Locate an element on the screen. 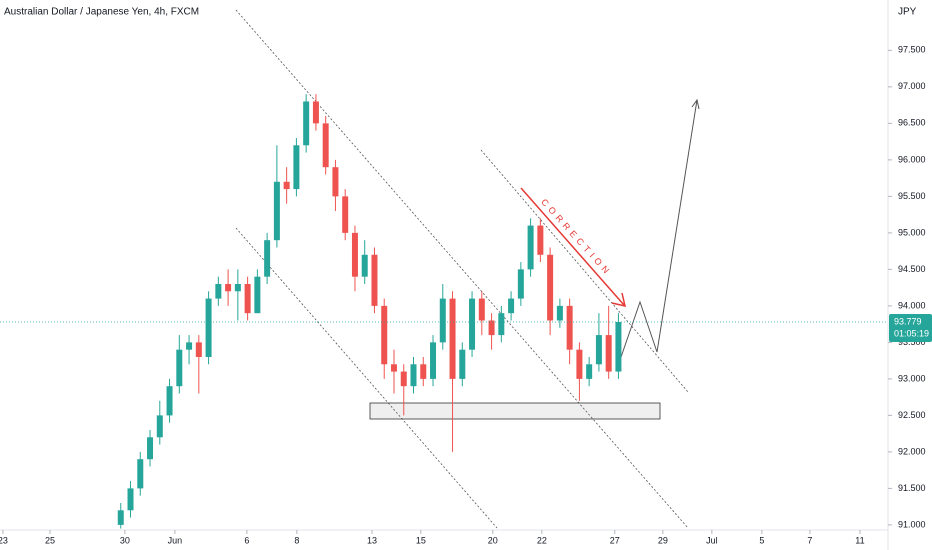 This screenshot has height=550, width=932. last-price-box is located at coordinates (910, 328).